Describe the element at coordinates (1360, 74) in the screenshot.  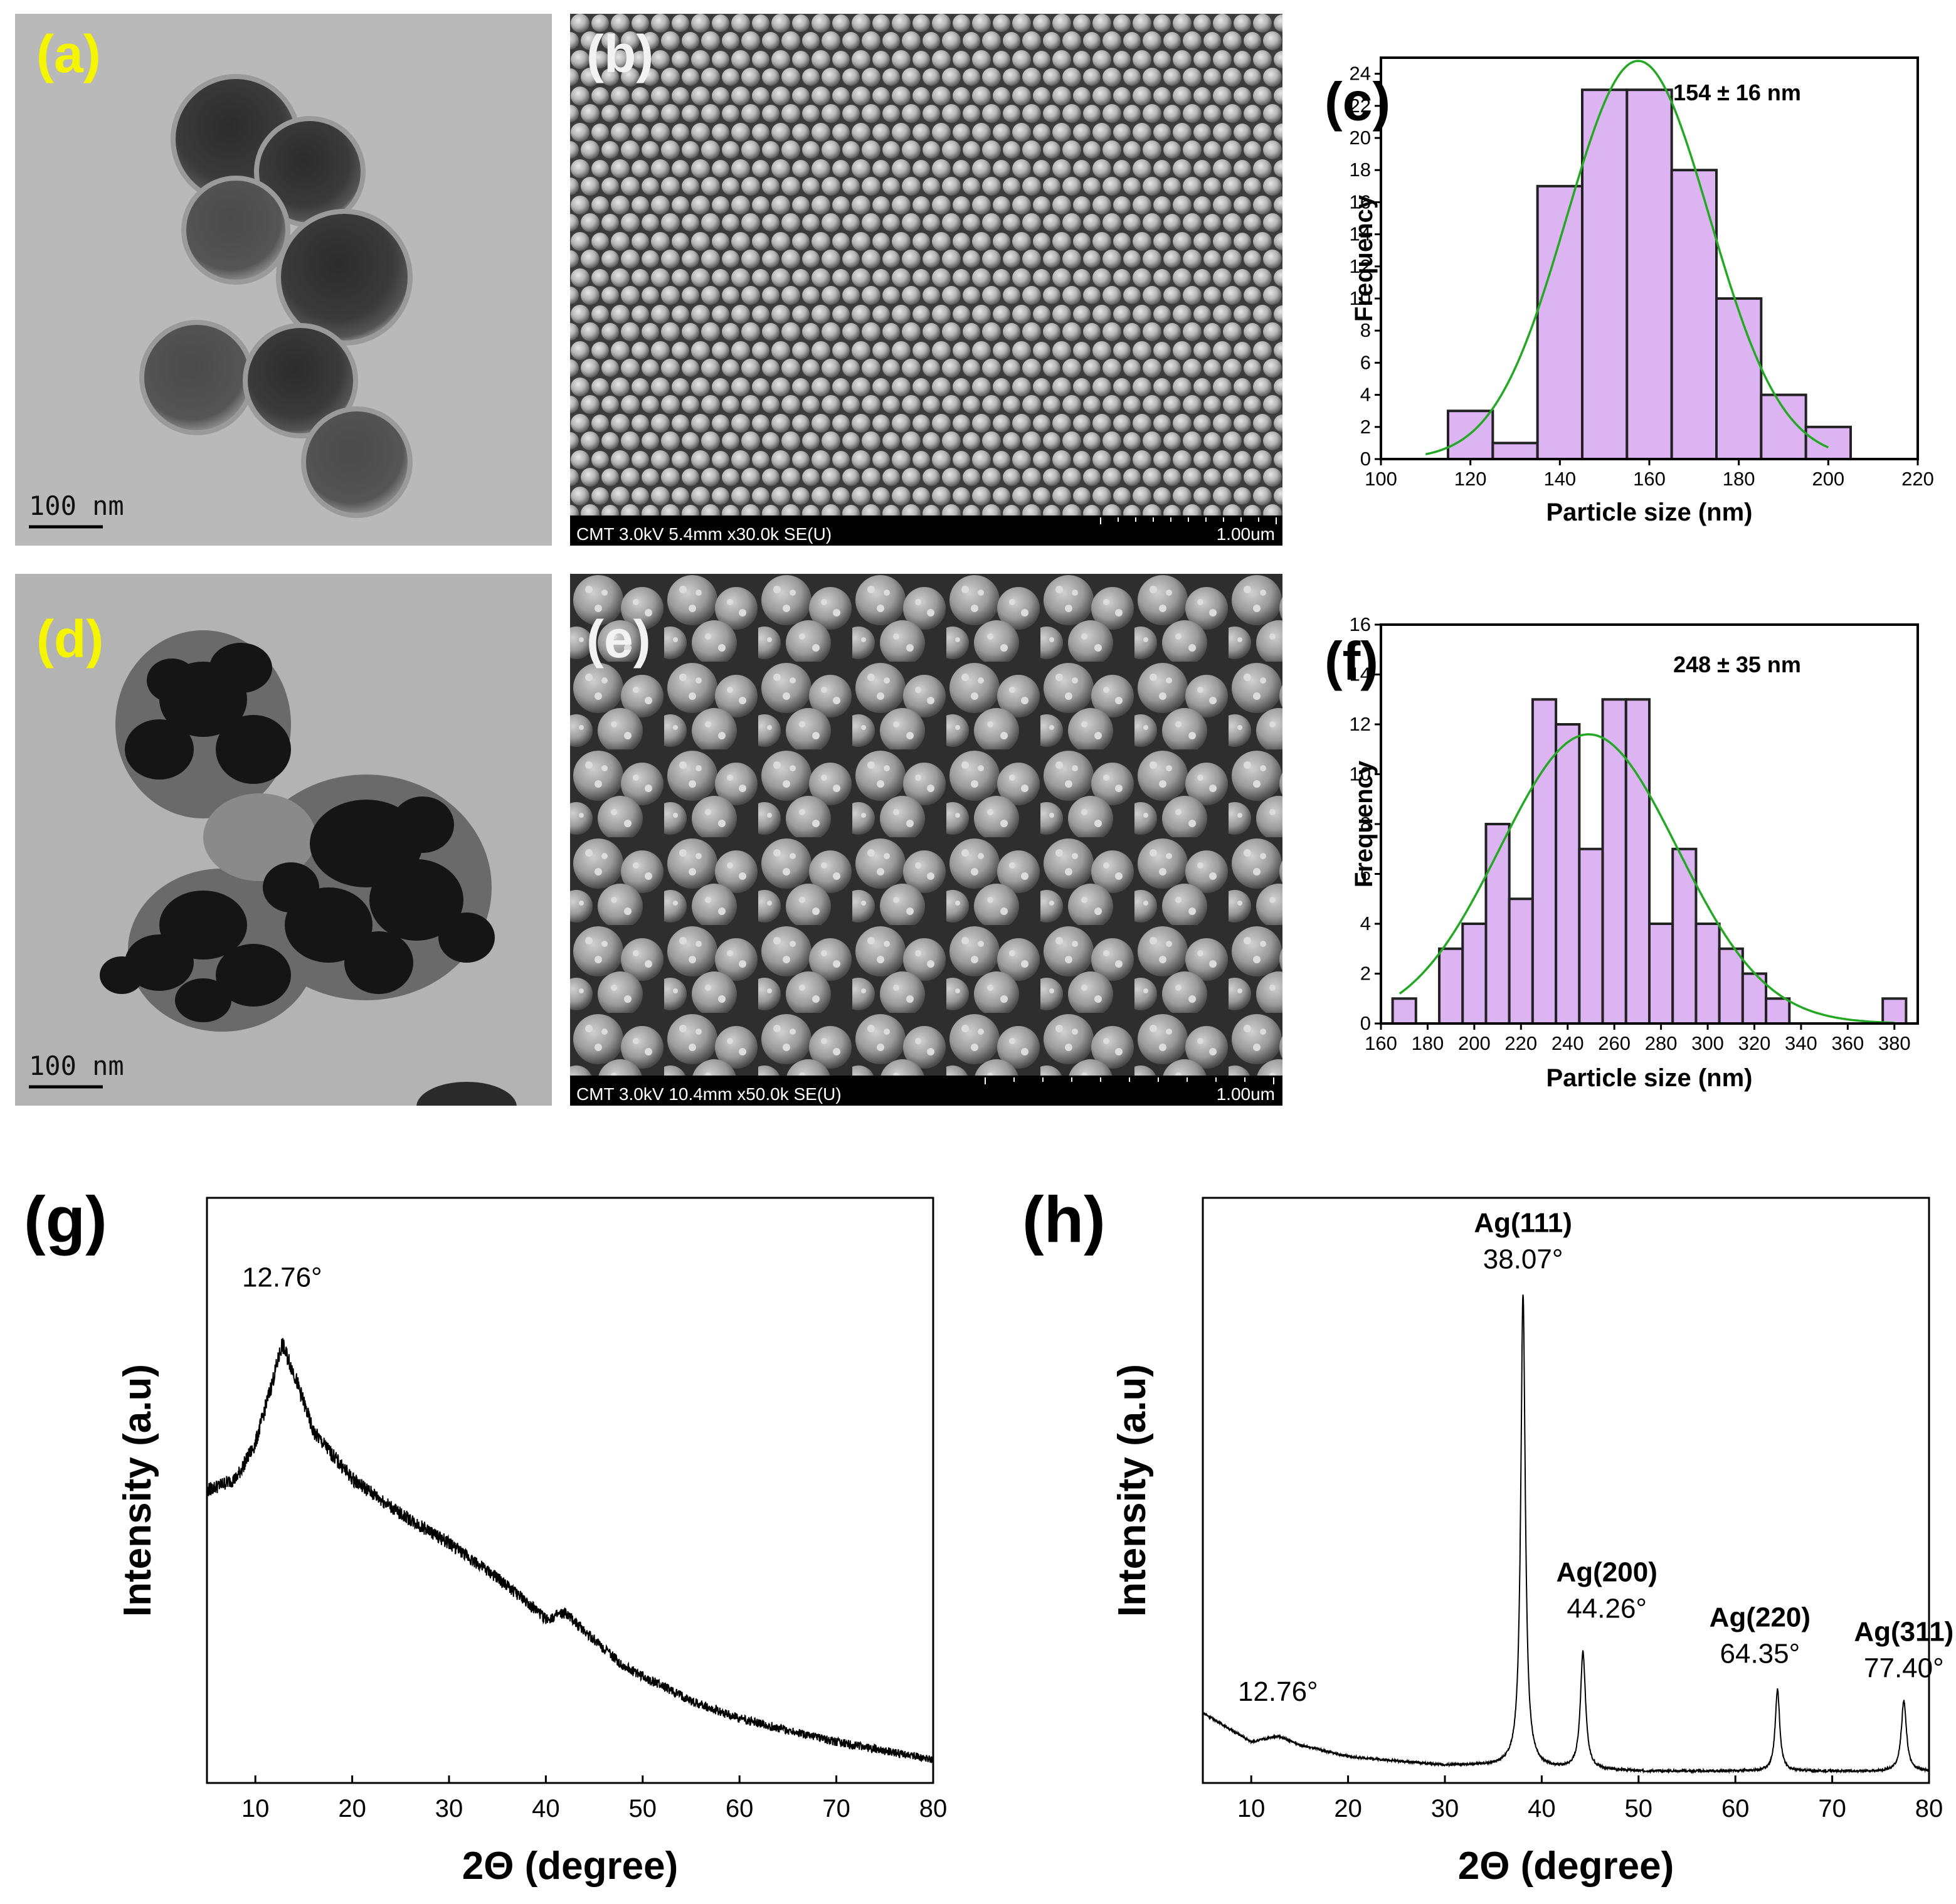
I see `y-tick-label: 24` at that location.